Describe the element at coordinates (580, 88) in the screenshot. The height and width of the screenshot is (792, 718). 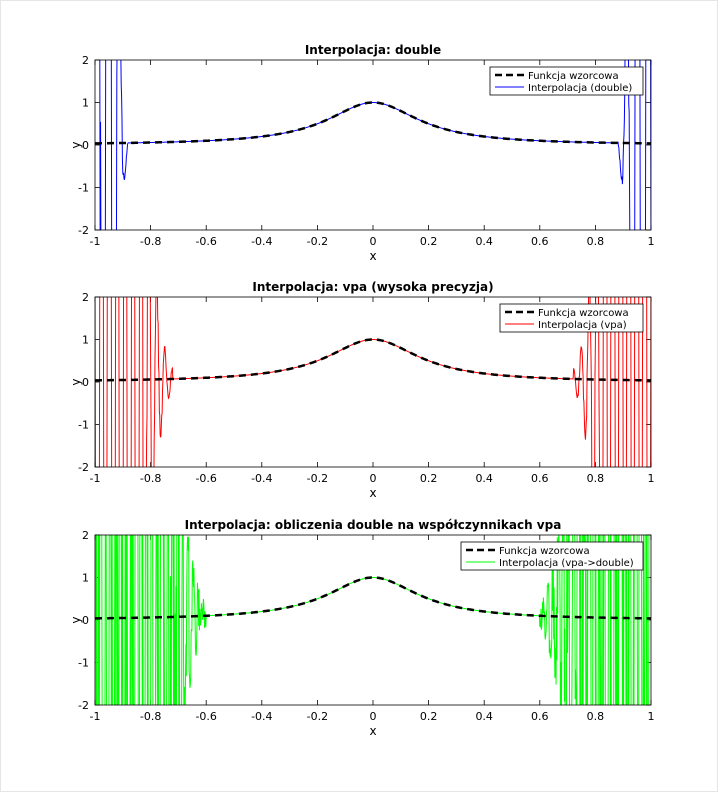
I see `legend-label: Interpolacja (double)` at that location.